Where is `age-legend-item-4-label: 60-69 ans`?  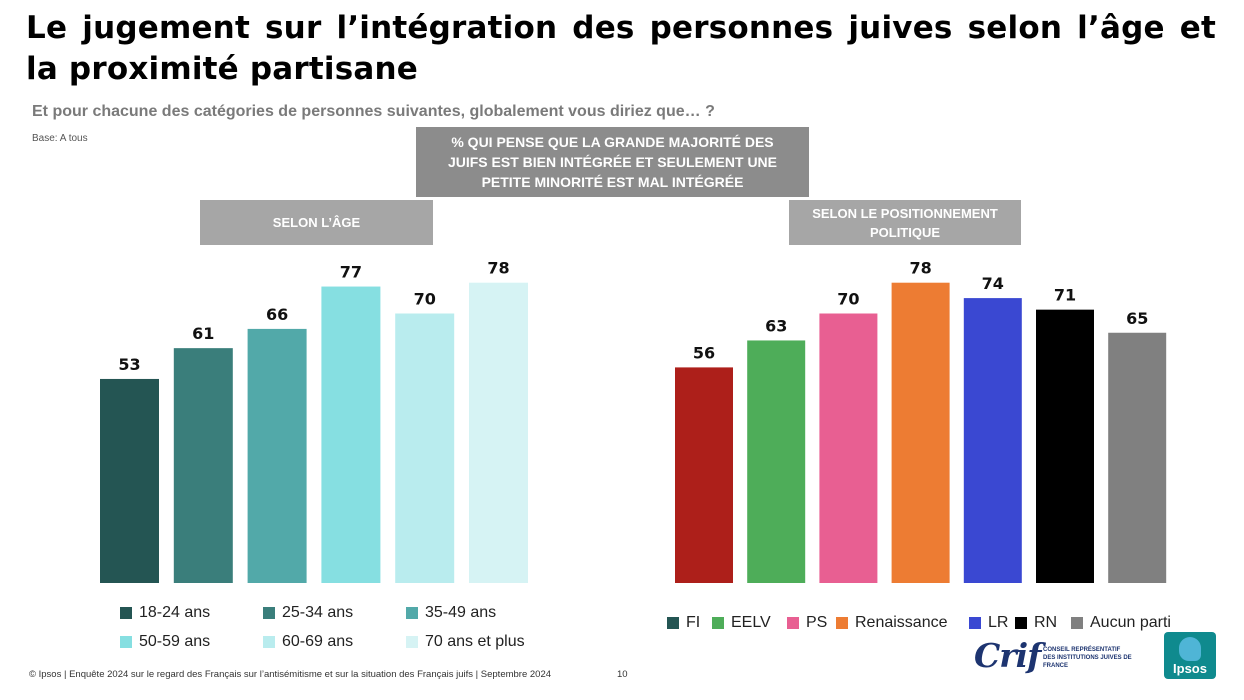 age-legend-item-4-label: 60-69 ans is located at coordinates (318, 641).